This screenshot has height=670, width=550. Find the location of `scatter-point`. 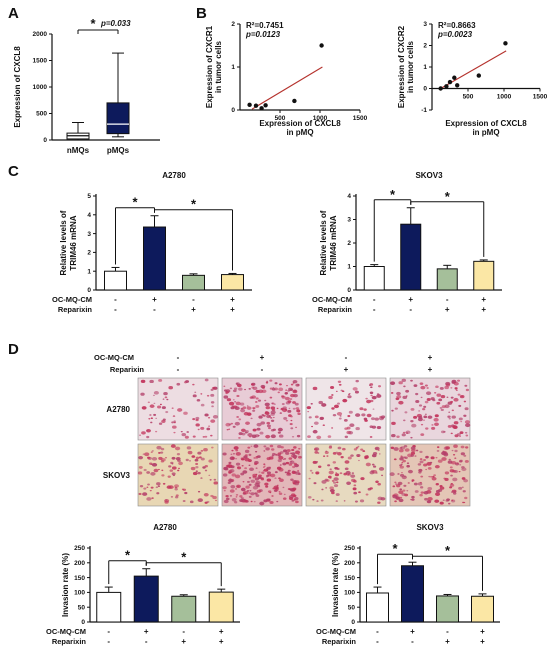

scatter-point is located at coordinates (454, 77).